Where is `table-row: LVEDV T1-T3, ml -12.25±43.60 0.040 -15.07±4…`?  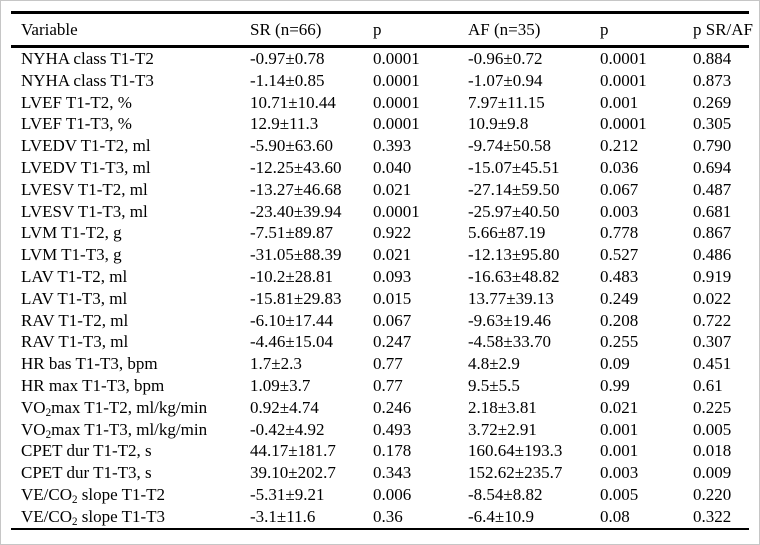 table-row: LVEDV T1-T3, ml -12.25±43.60 0.040 -15.07±4… is located at coordinates (380, 168).